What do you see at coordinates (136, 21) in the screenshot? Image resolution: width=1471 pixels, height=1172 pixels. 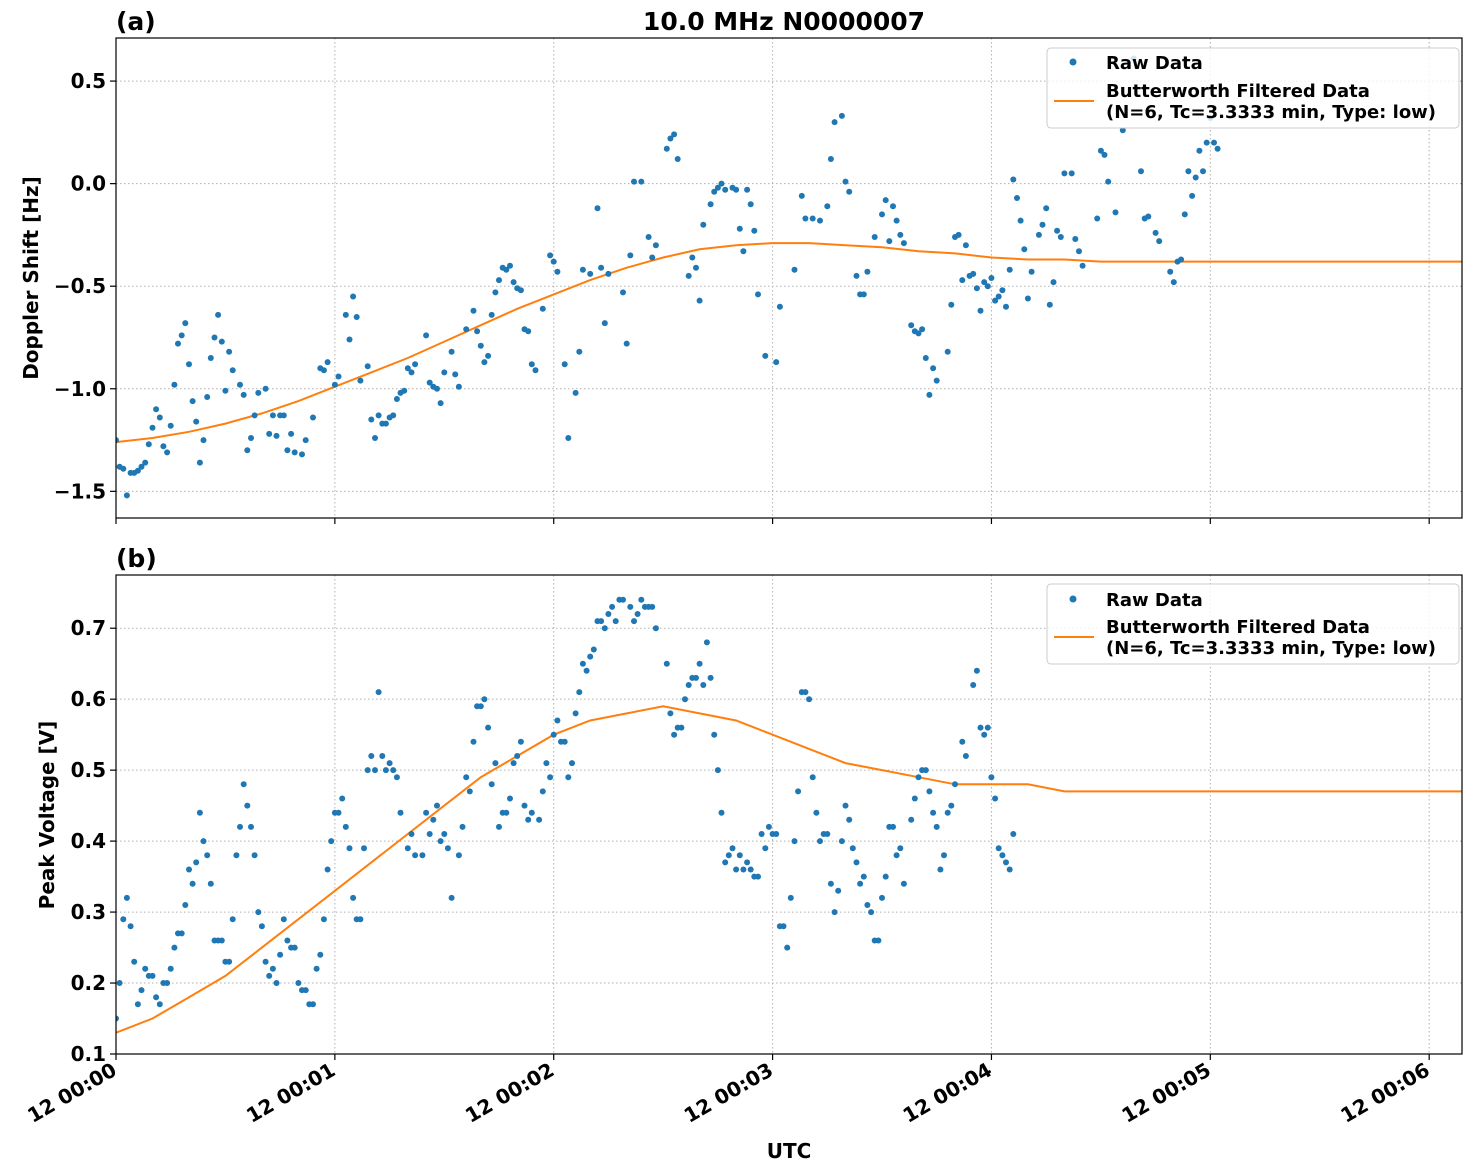 I see `panel-a-label: (a)` at bounding box center [136, 21].